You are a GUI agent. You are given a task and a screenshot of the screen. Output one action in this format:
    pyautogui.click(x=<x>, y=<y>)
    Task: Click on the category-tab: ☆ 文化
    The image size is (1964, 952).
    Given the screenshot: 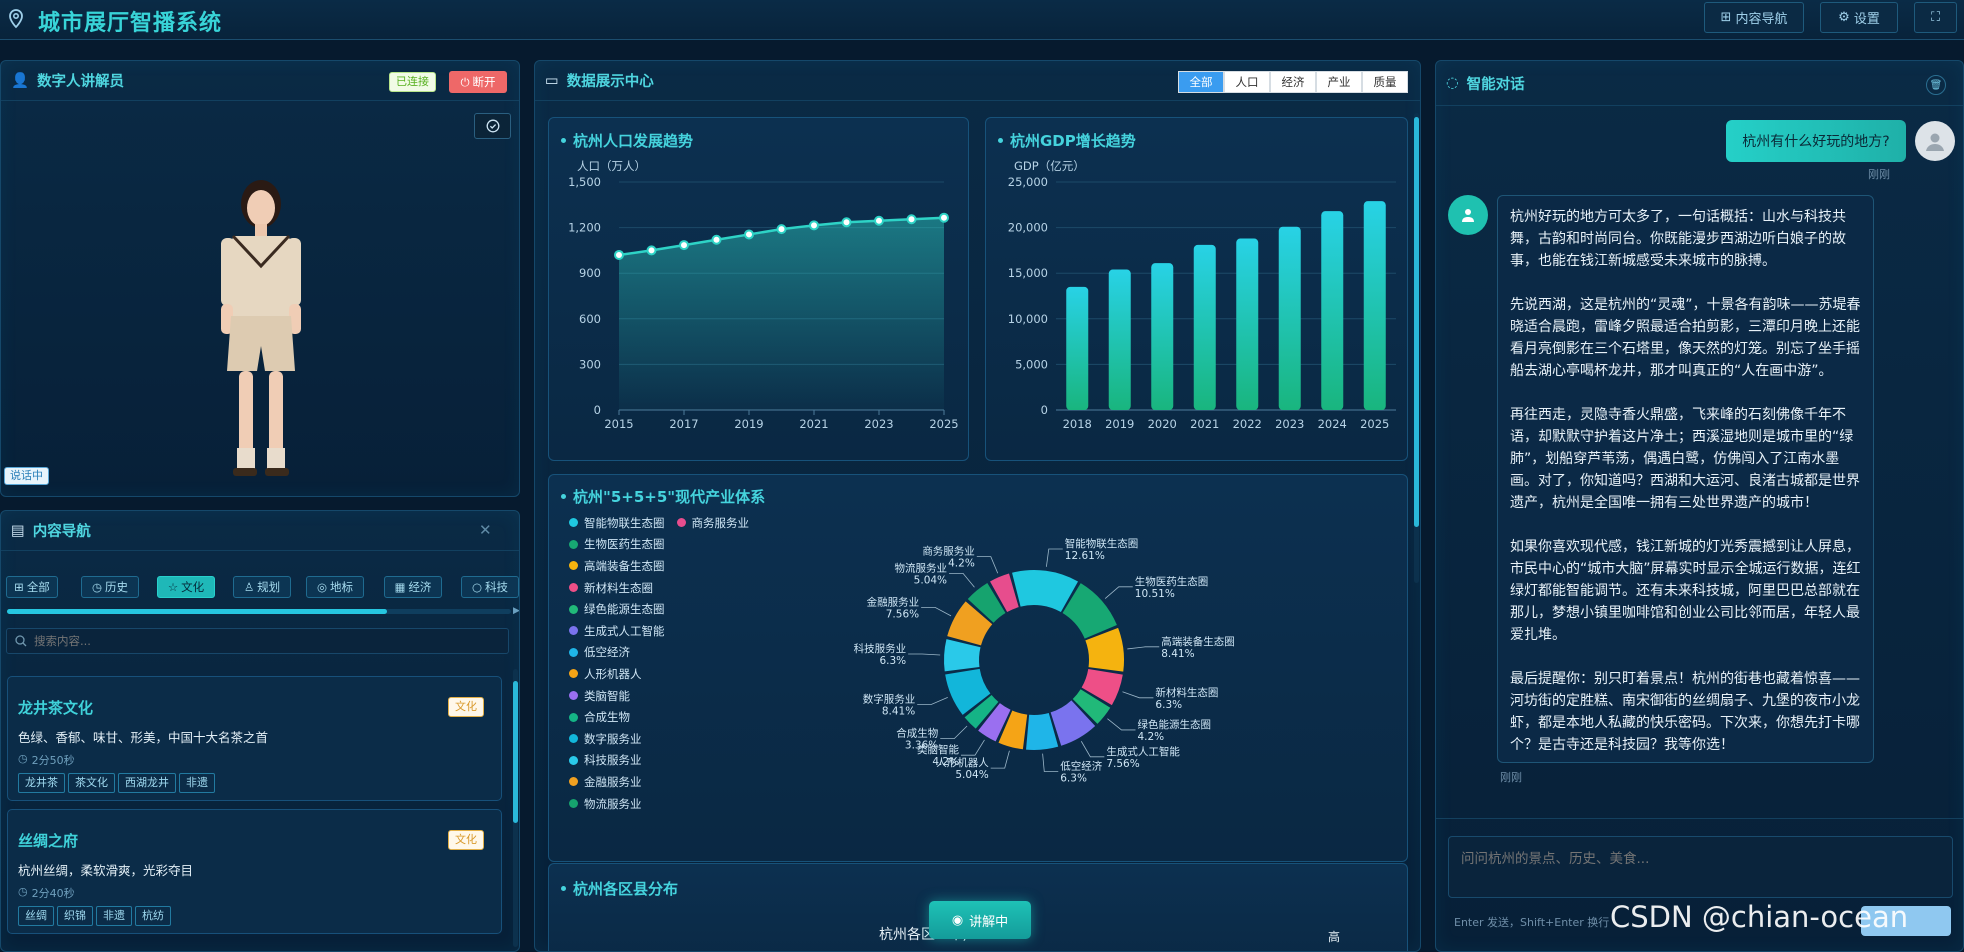 What is the action you would take?
    pyautogui.click(x=186, y=587)
    